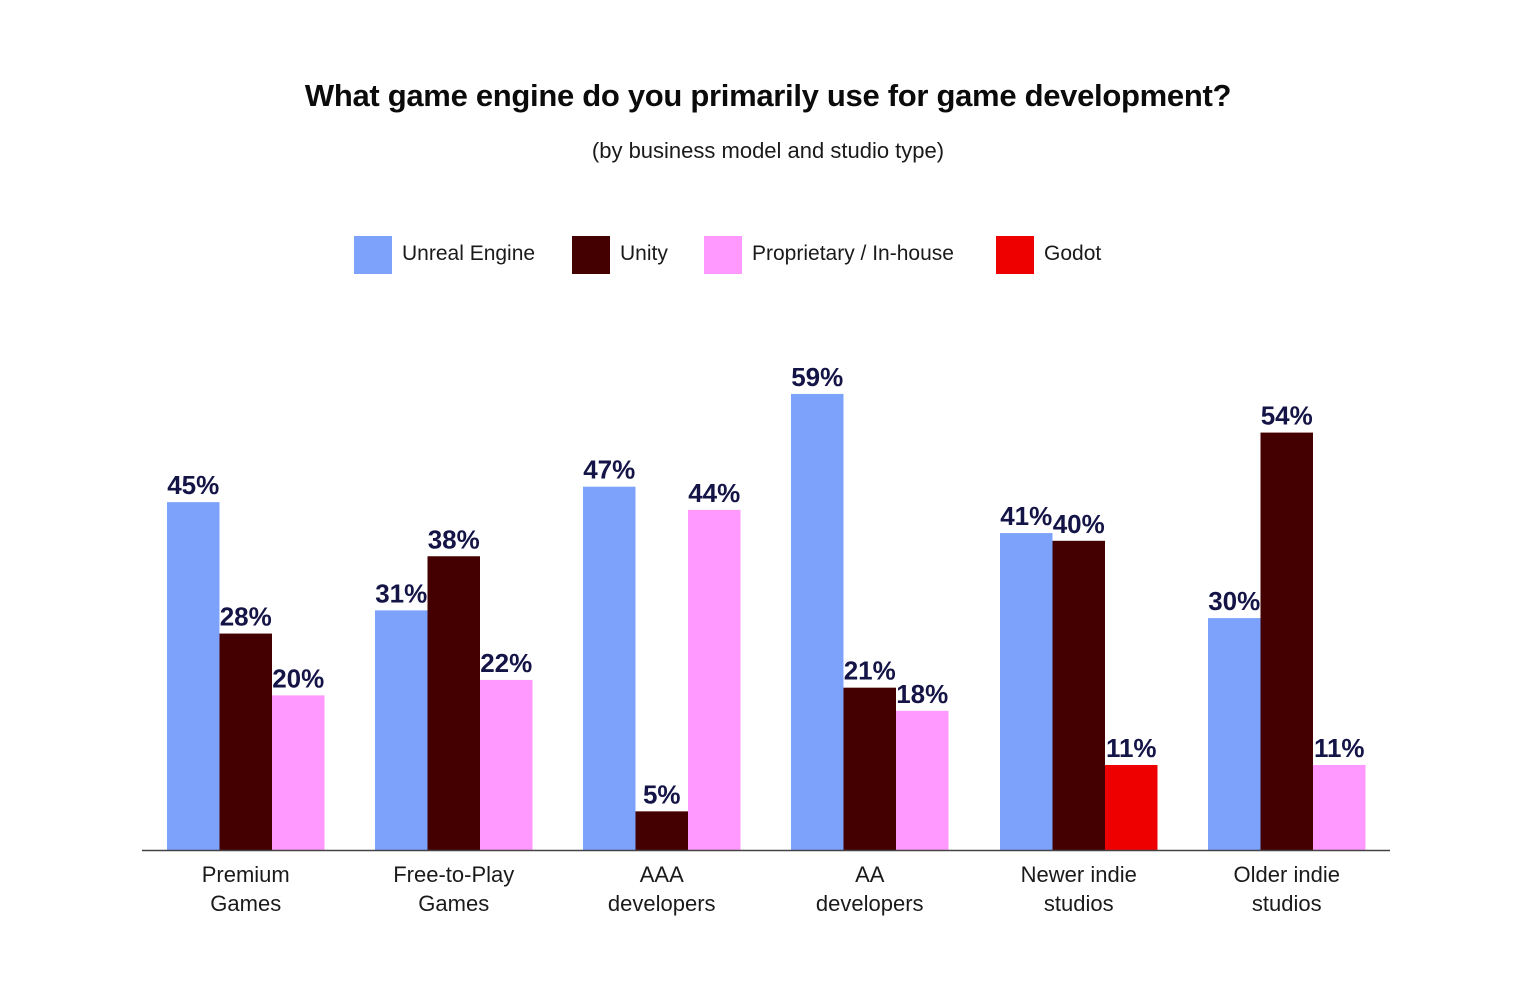 The height and width of the screenshot is (994, 1536). I want to click on legend-label-godot: Godot, so click(1073, 253).